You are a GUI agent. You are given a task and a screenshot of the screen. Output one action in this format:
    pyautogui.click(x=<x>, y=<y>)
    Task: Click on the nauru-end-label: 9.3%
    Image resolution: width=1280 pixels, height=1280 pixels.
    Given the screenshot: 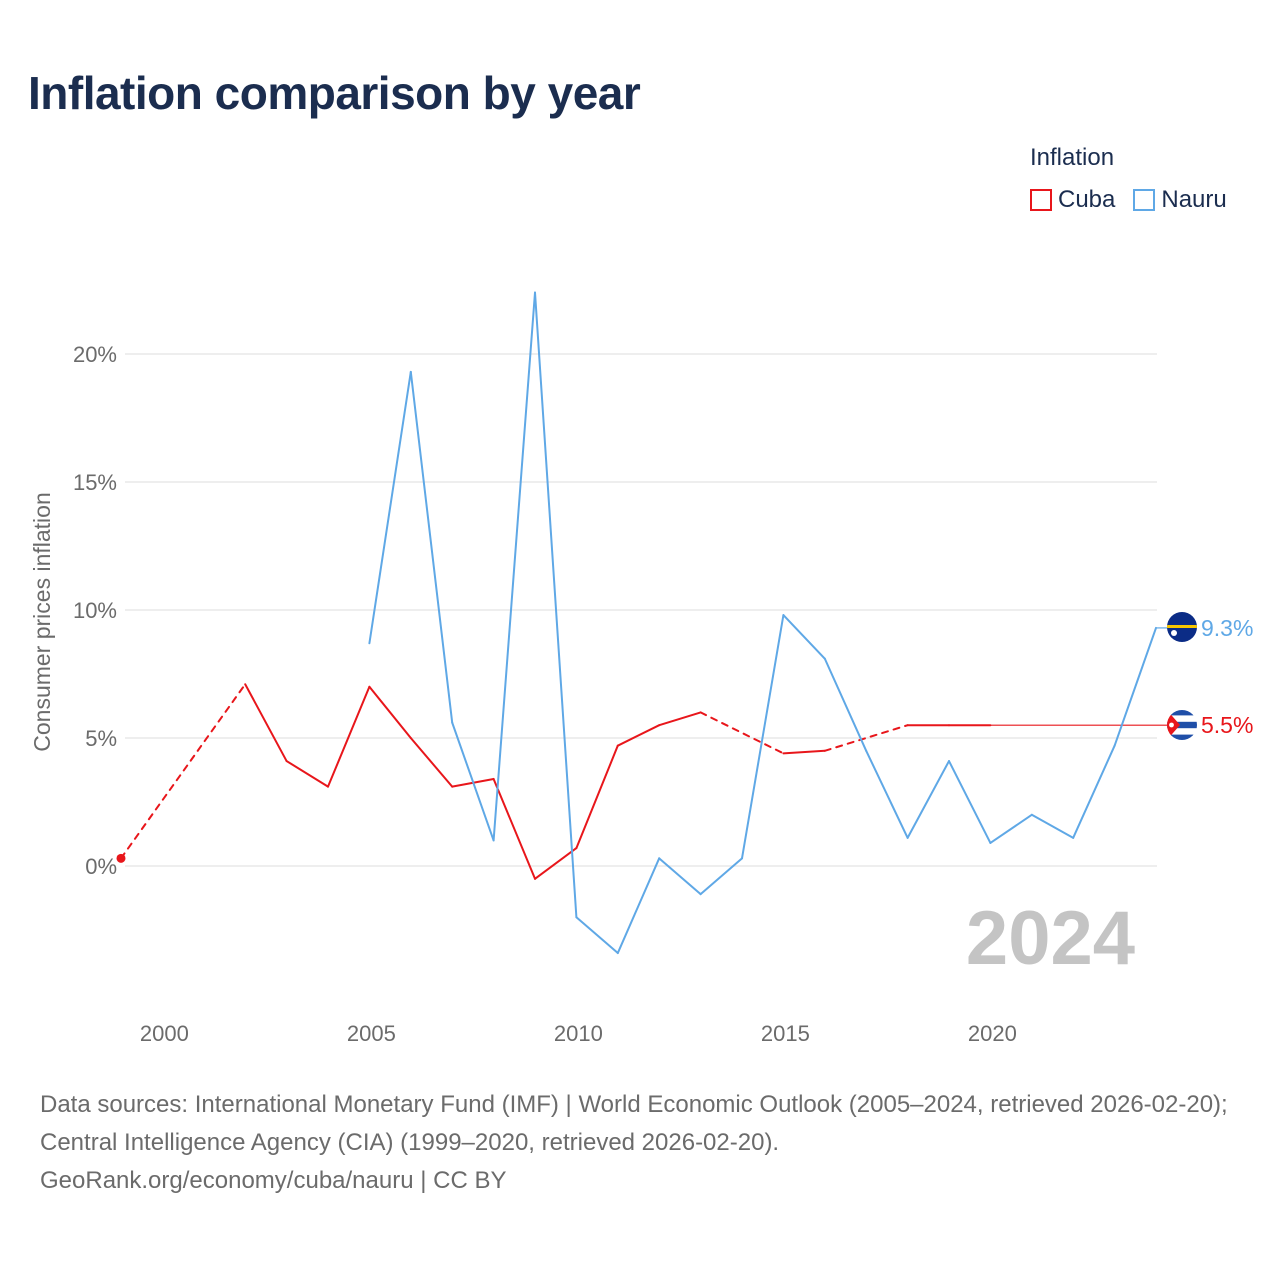 What is the action you would take?
    pyautogui.click(x=1227, y=628)
    